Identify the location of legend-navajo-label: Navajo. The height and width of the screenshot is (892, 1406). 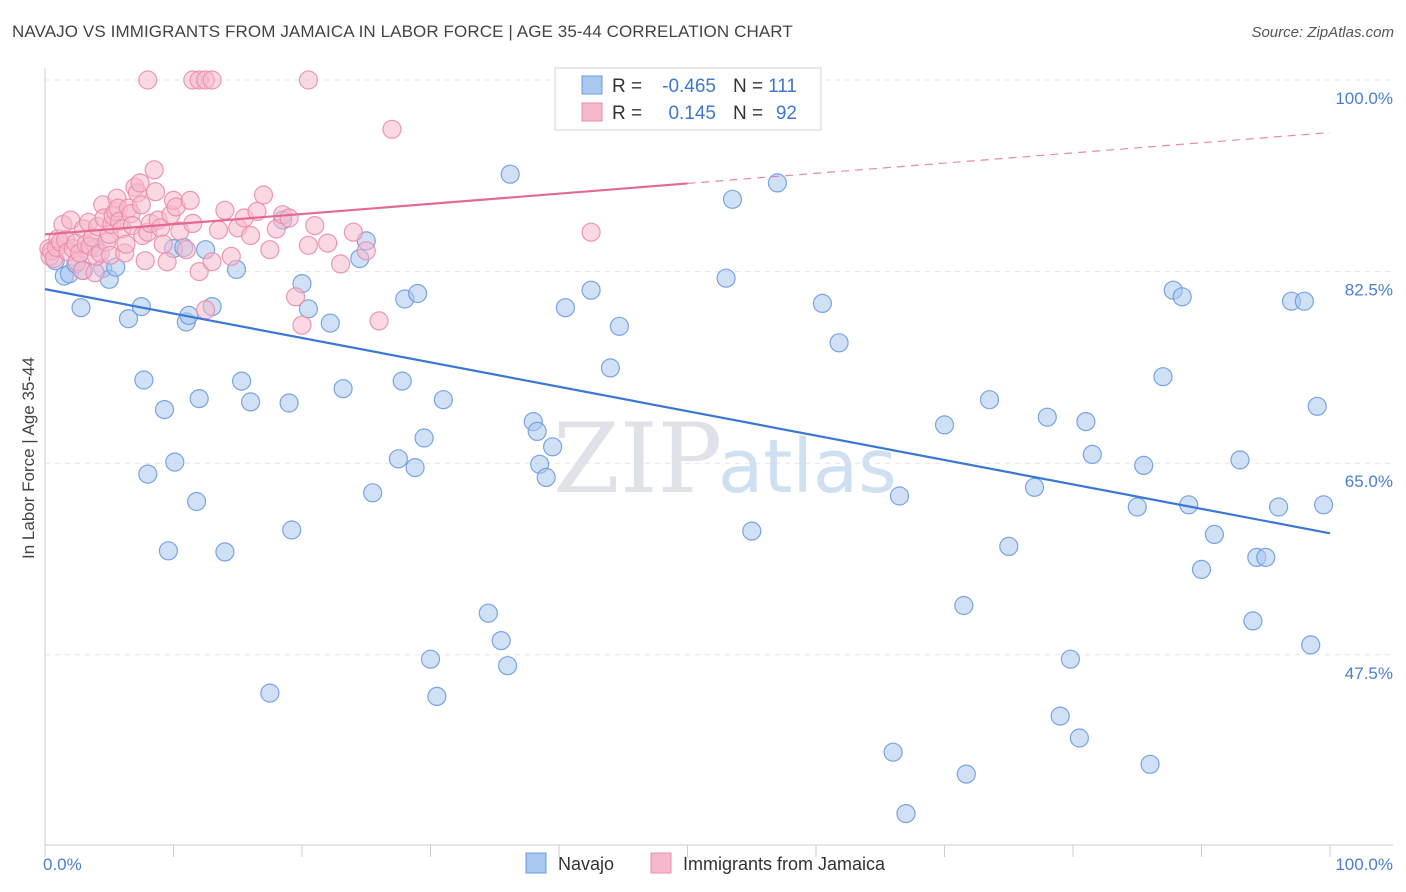
(586, 864).